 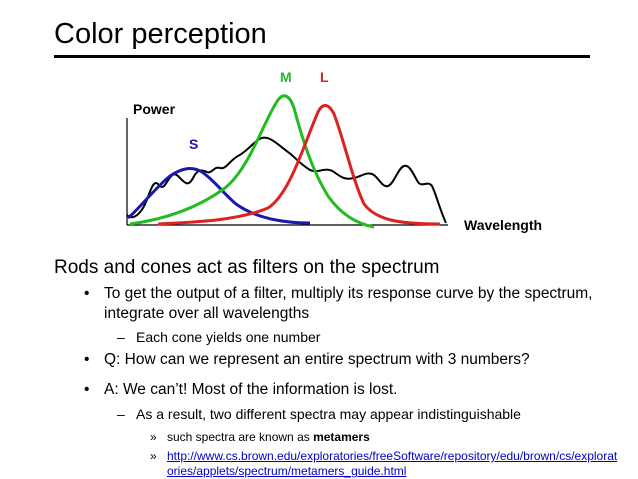 I want to click on power-axis-label: Power, so click(x=154, y=109).